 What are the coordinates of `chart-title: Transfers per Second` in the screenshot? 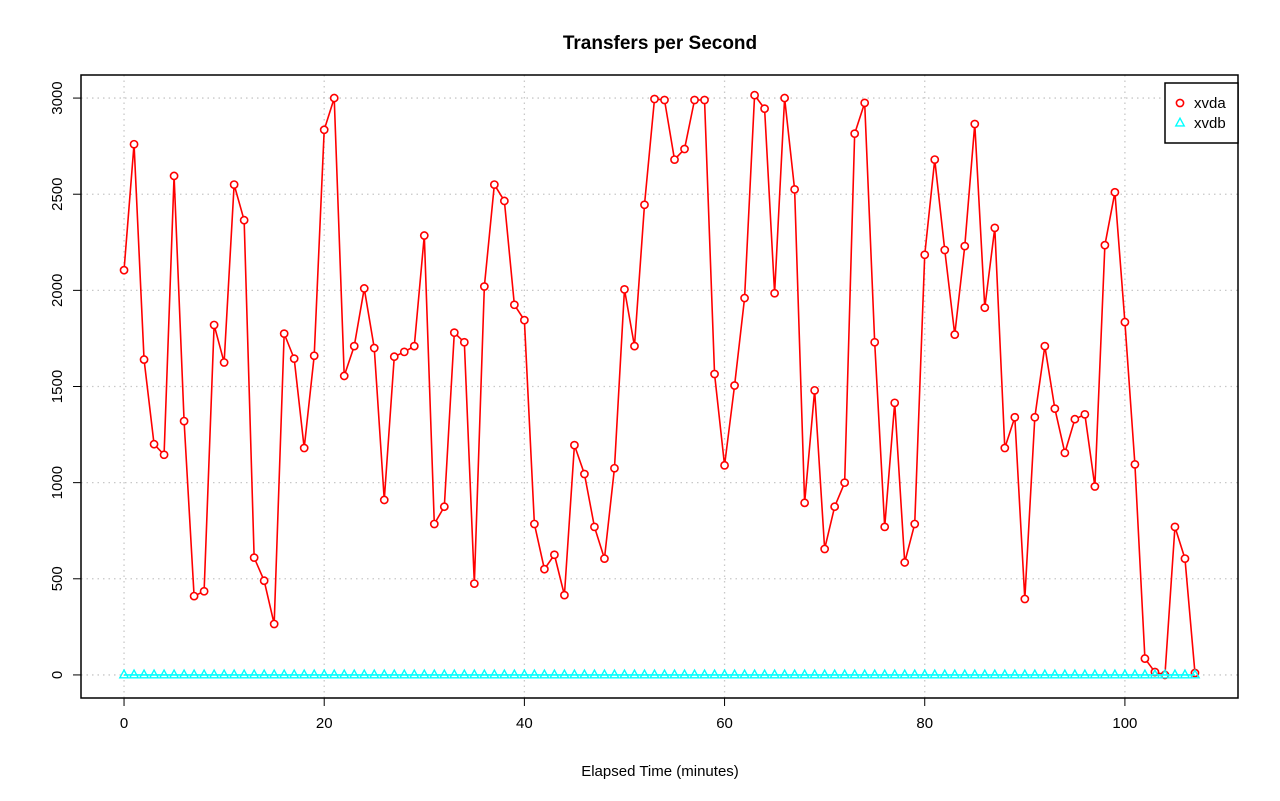 It's located at (660, 43).